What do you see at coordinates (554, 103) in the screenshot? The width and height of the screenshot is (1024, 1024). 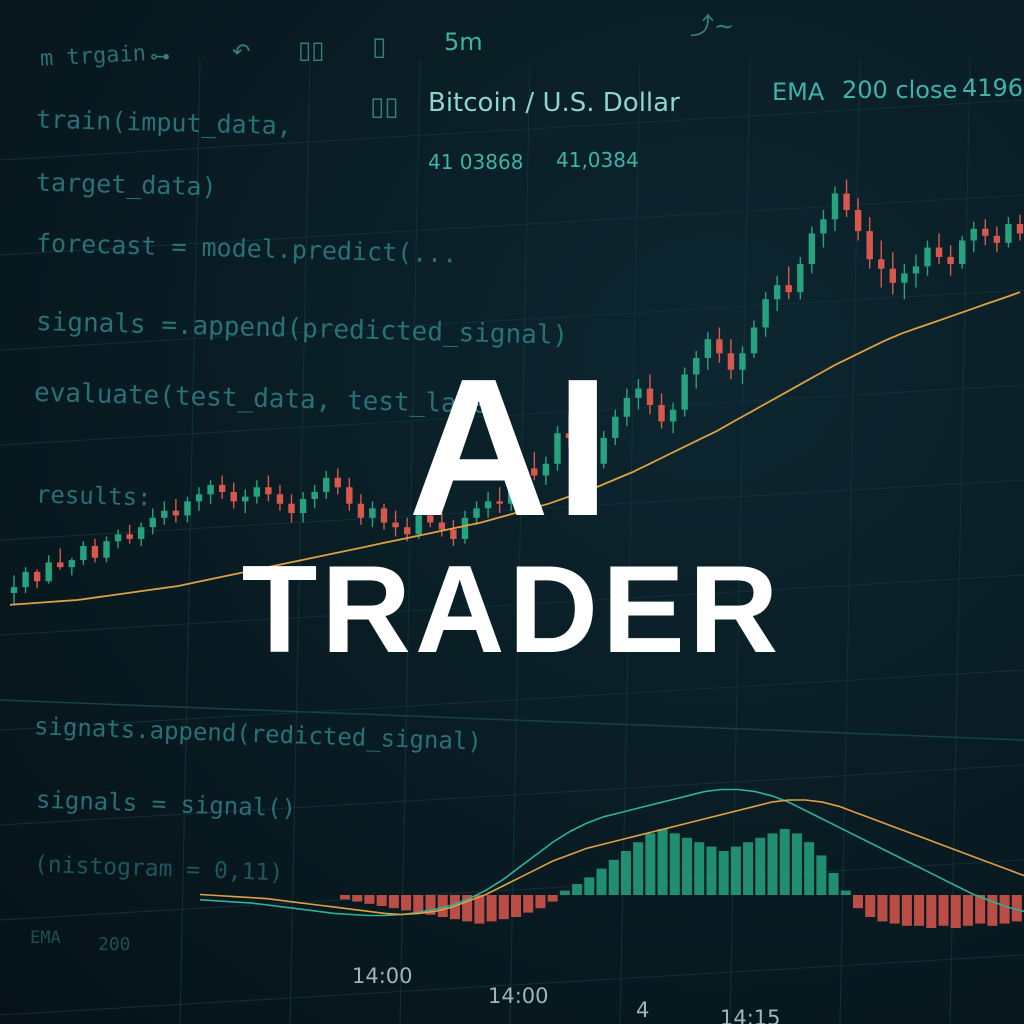 I see `symbol-name: Bitcoin / U.S. Dollar` at bounding box center [554, 103].